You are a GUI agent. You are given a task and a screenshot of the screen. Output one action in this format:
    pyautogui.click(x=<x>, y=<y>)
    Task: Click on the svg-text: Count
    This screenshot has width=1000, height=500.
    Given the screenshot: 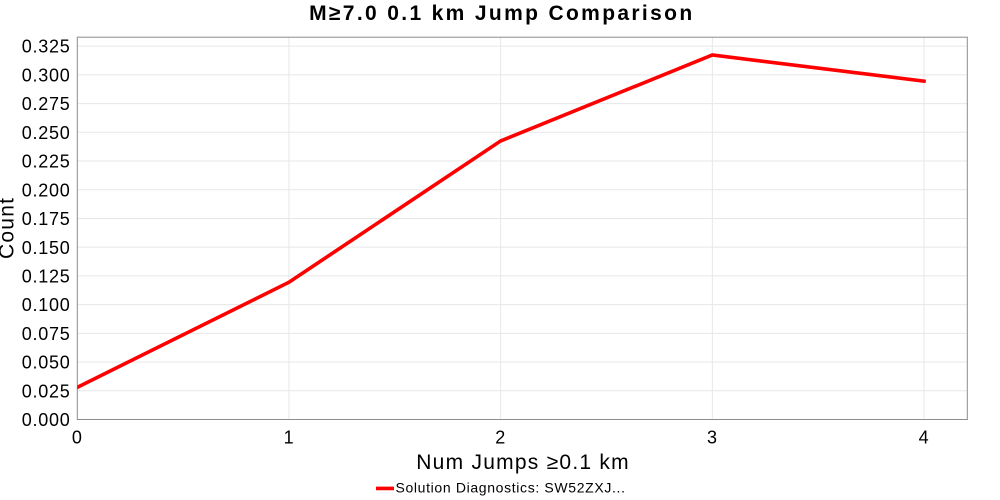 What is the action you would take?
    pyautogui.click(x=9, y=228)
    